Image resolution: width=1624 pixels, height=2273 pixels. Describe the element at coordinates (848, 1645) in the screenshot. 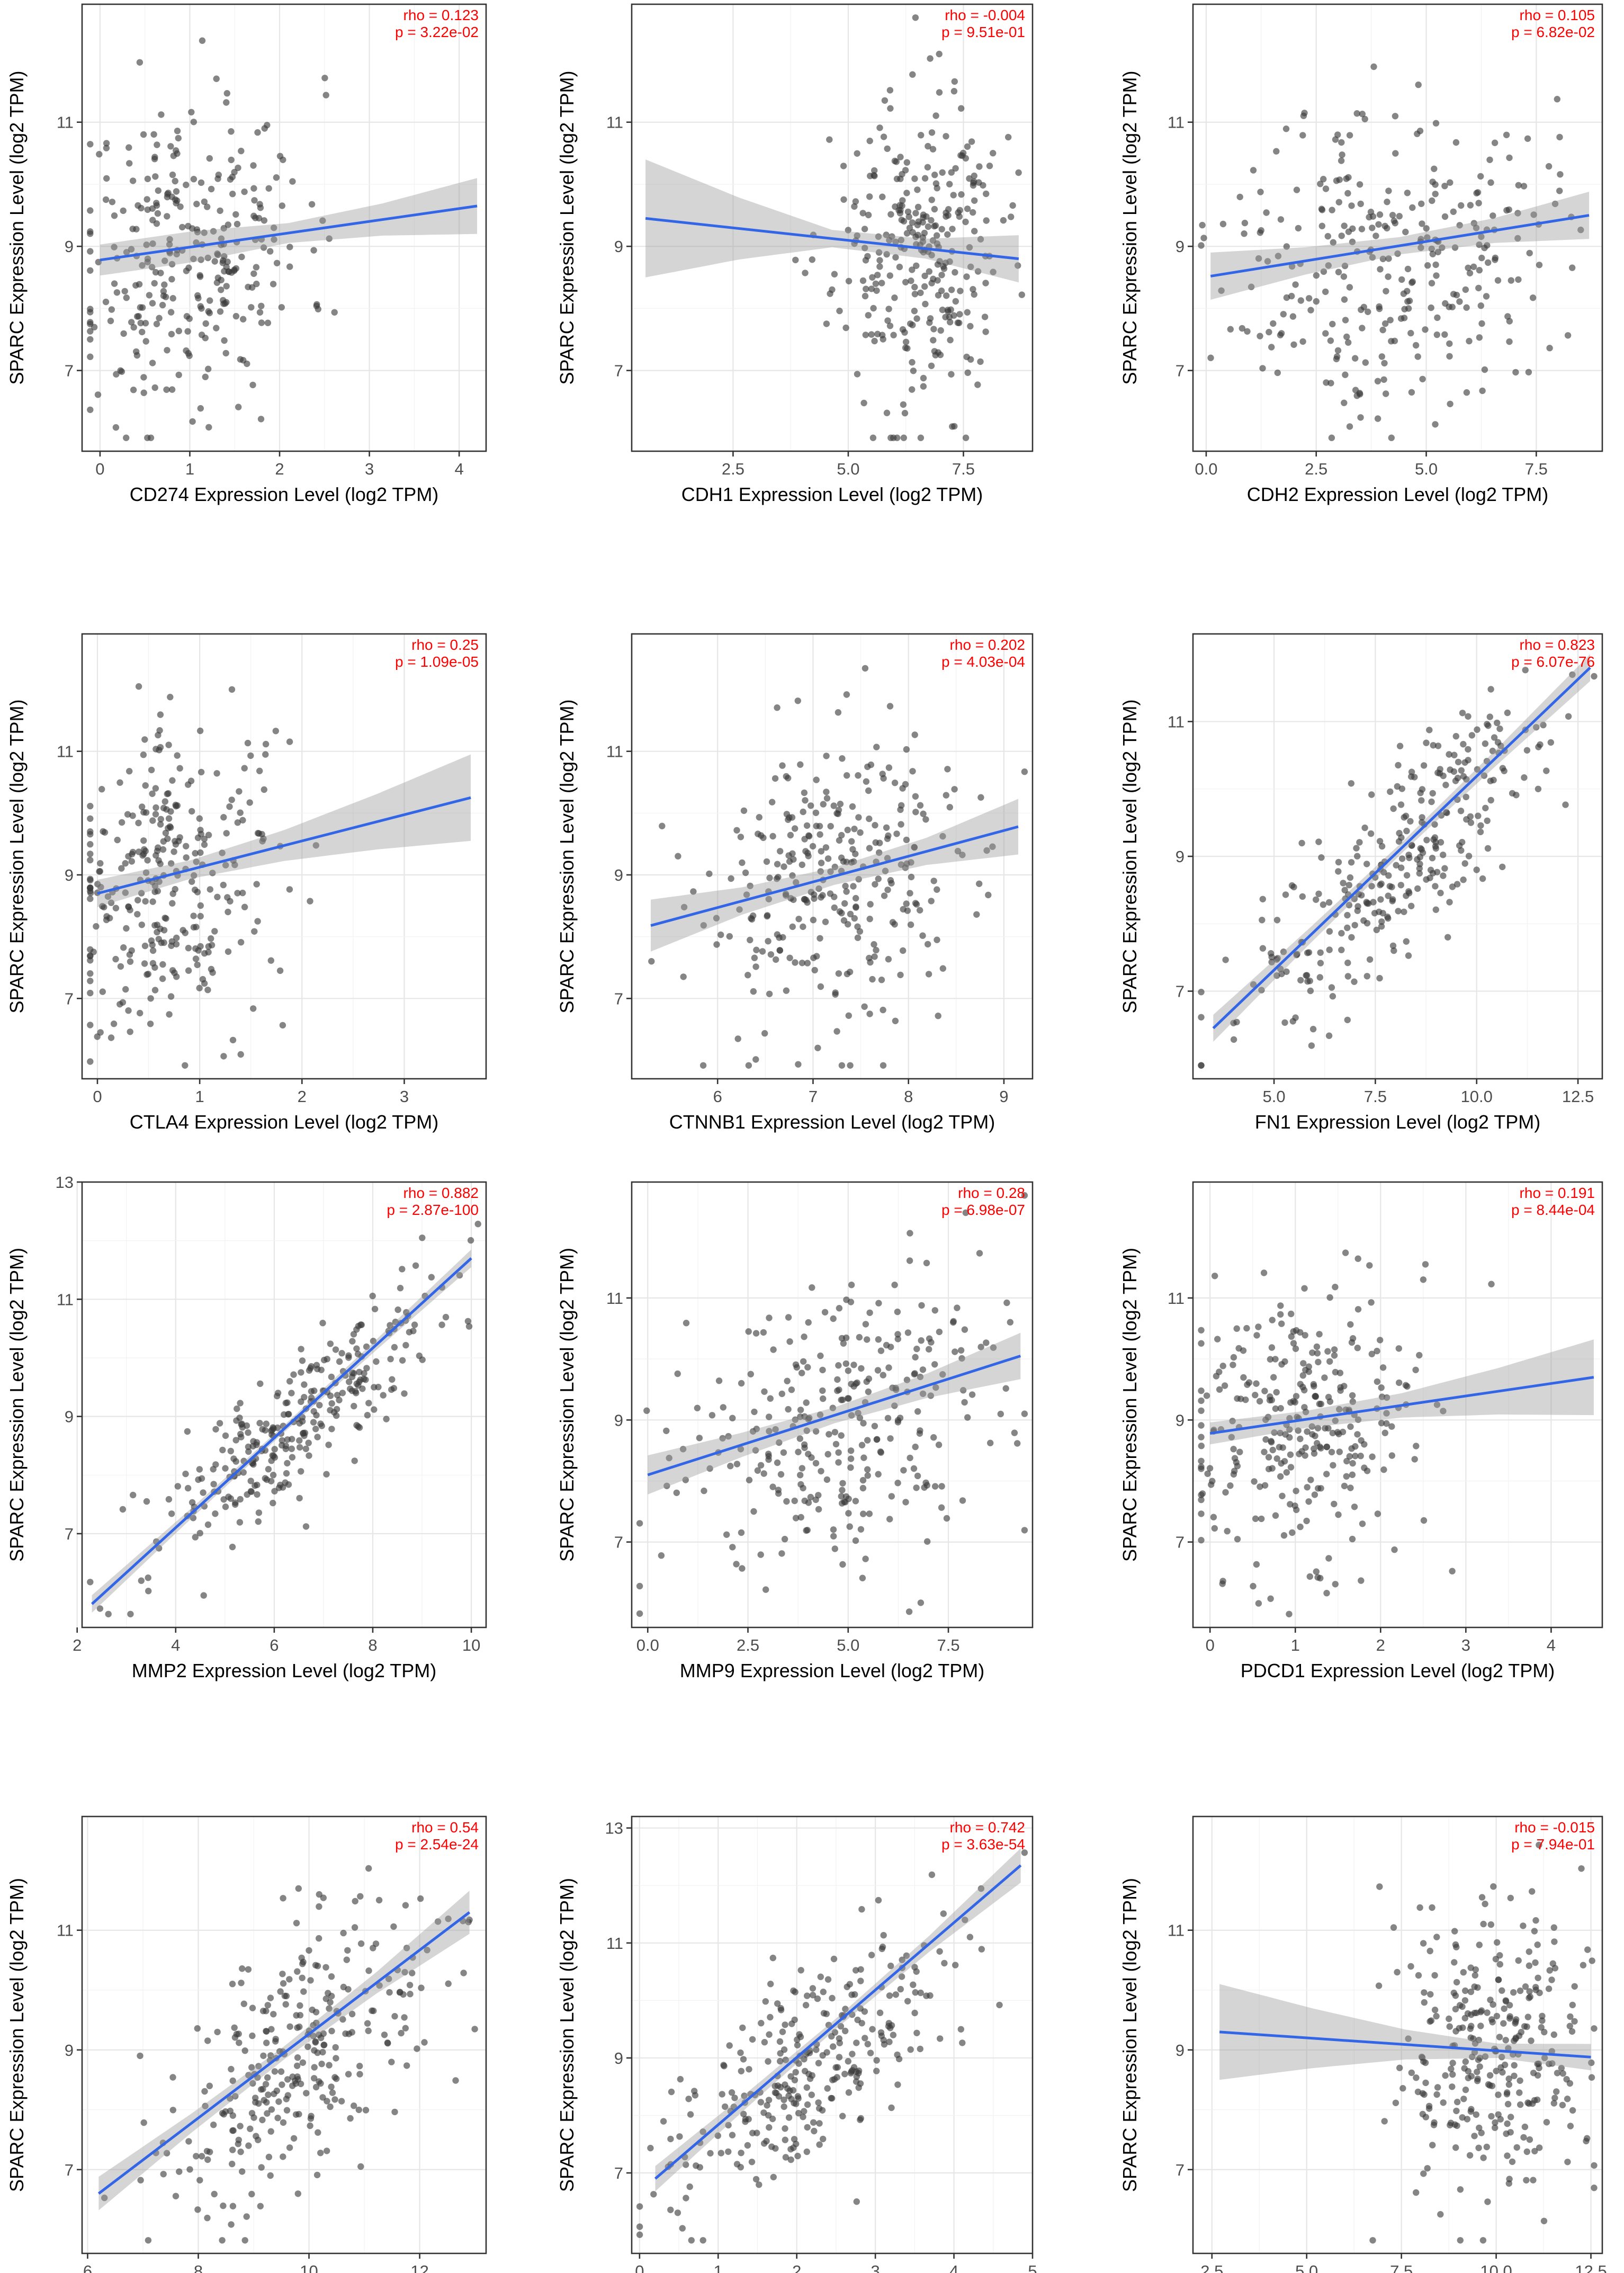

I see `chart-8-x-tick-label: 5.0` at that location.